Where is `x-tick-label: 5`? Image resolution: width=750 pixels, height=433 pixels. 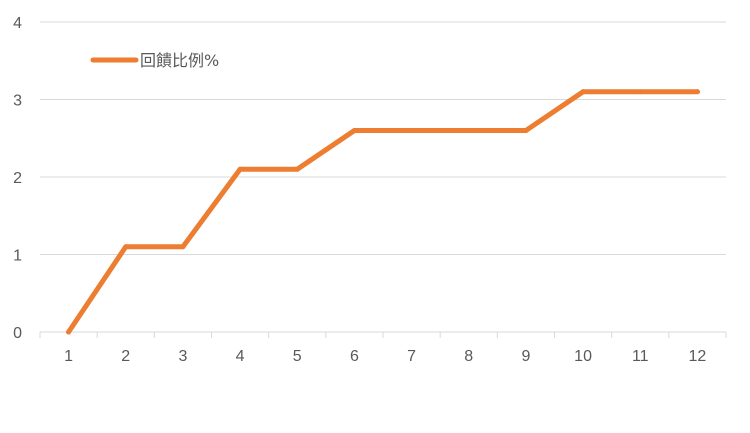 x-tick-label: 5 is located at coordinates (297, 356).